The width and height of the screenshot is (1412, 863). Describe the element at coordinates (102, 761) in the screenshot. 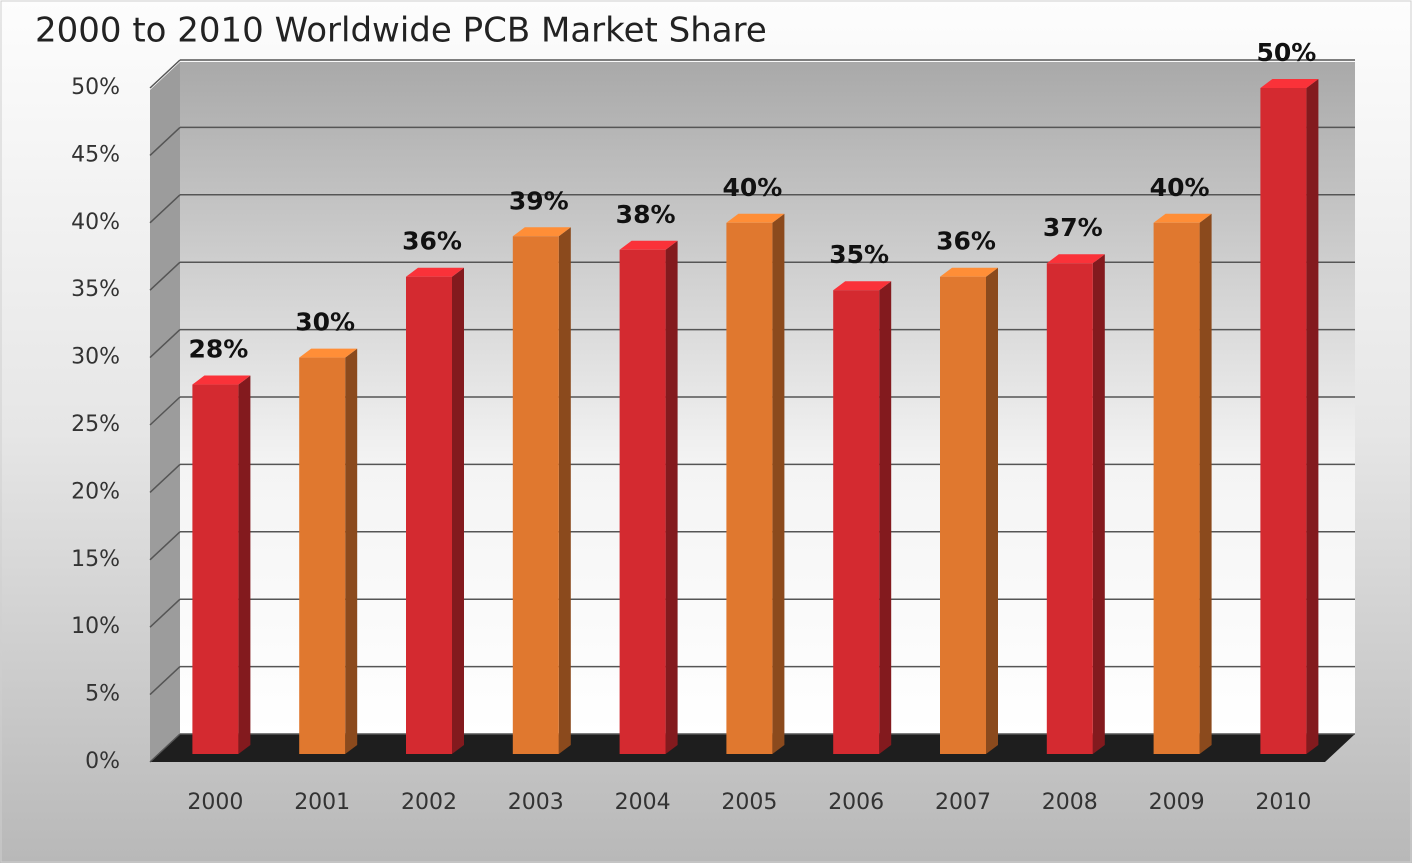

I see `y-tick-label: 0%` at that location.